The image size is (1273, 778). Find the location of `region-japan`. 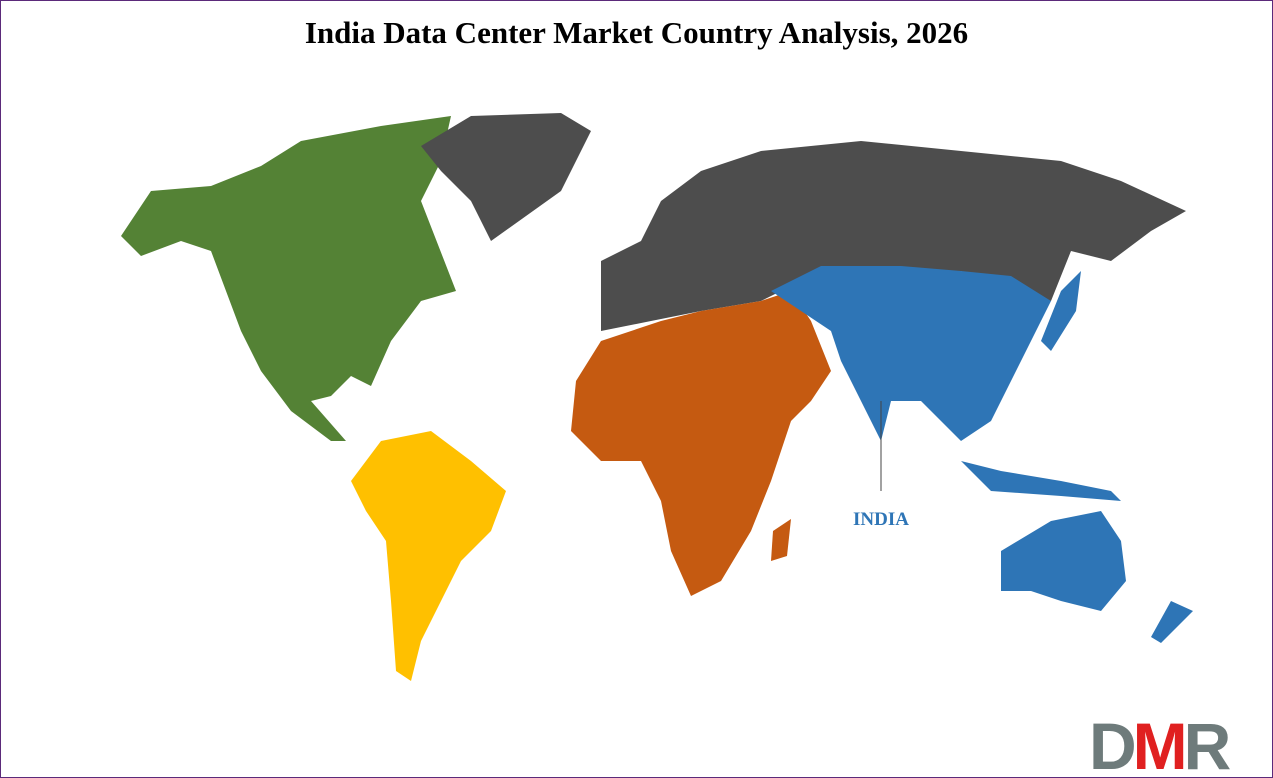

region-japan is located at coordinates (1061, 311).